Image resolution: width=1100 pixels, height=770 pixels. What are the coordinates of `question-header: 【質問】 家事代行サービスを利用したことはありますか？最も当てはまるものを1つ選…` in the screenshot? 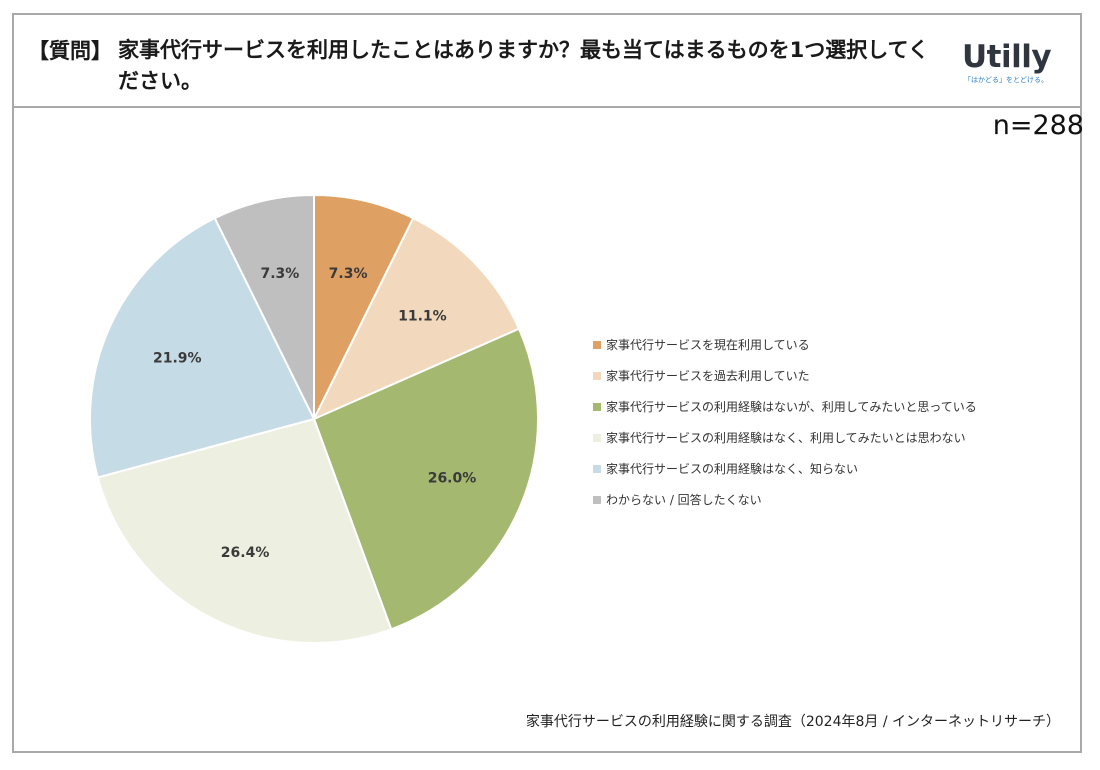 It's located at (547, 61).